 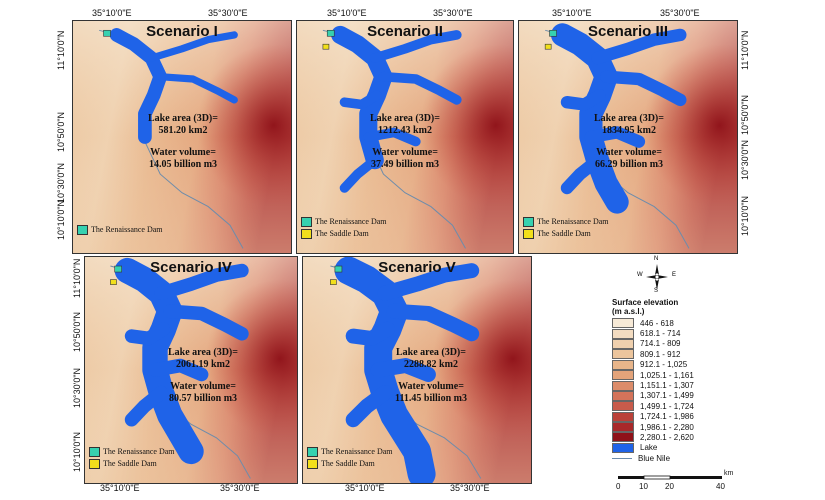 What do you see at coordinates (670, 477) in the screenshot?
I see `scale-bar-graphic` at bounding box center [670, 477].